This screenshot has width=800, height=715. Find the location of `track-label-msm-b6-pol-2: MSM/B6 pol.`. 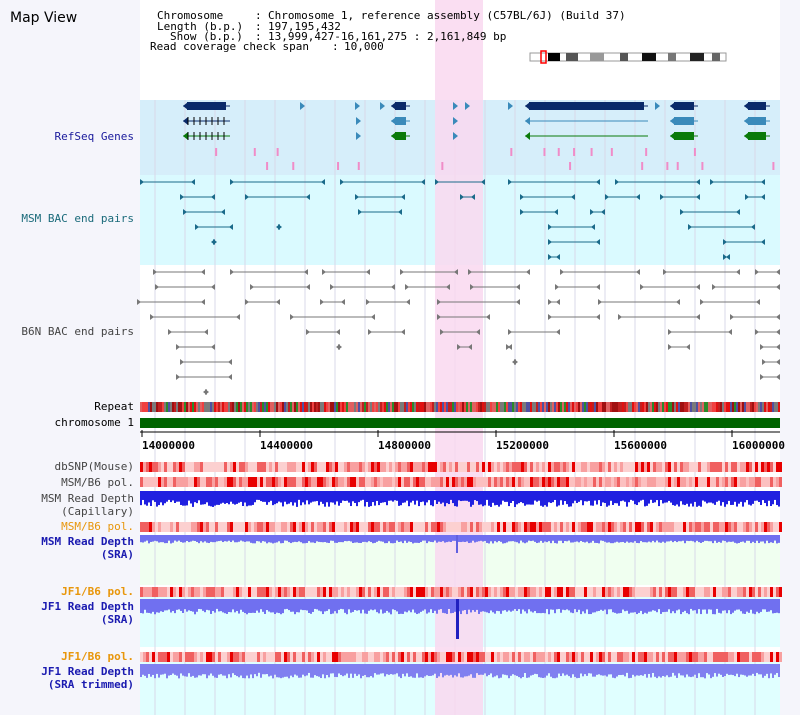

track-label-msm-b6-pol-2: MSM/B6 pol. is located at coordinates (97, 526).